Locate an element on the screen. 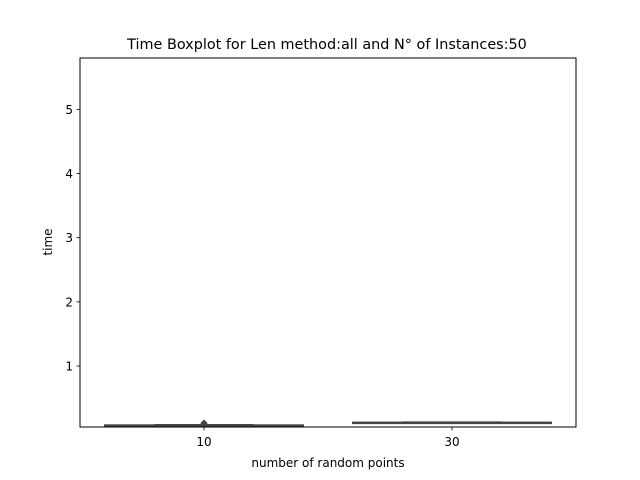  y-axis: 1 2 3 4 5 is located at coordinates (72, 238).